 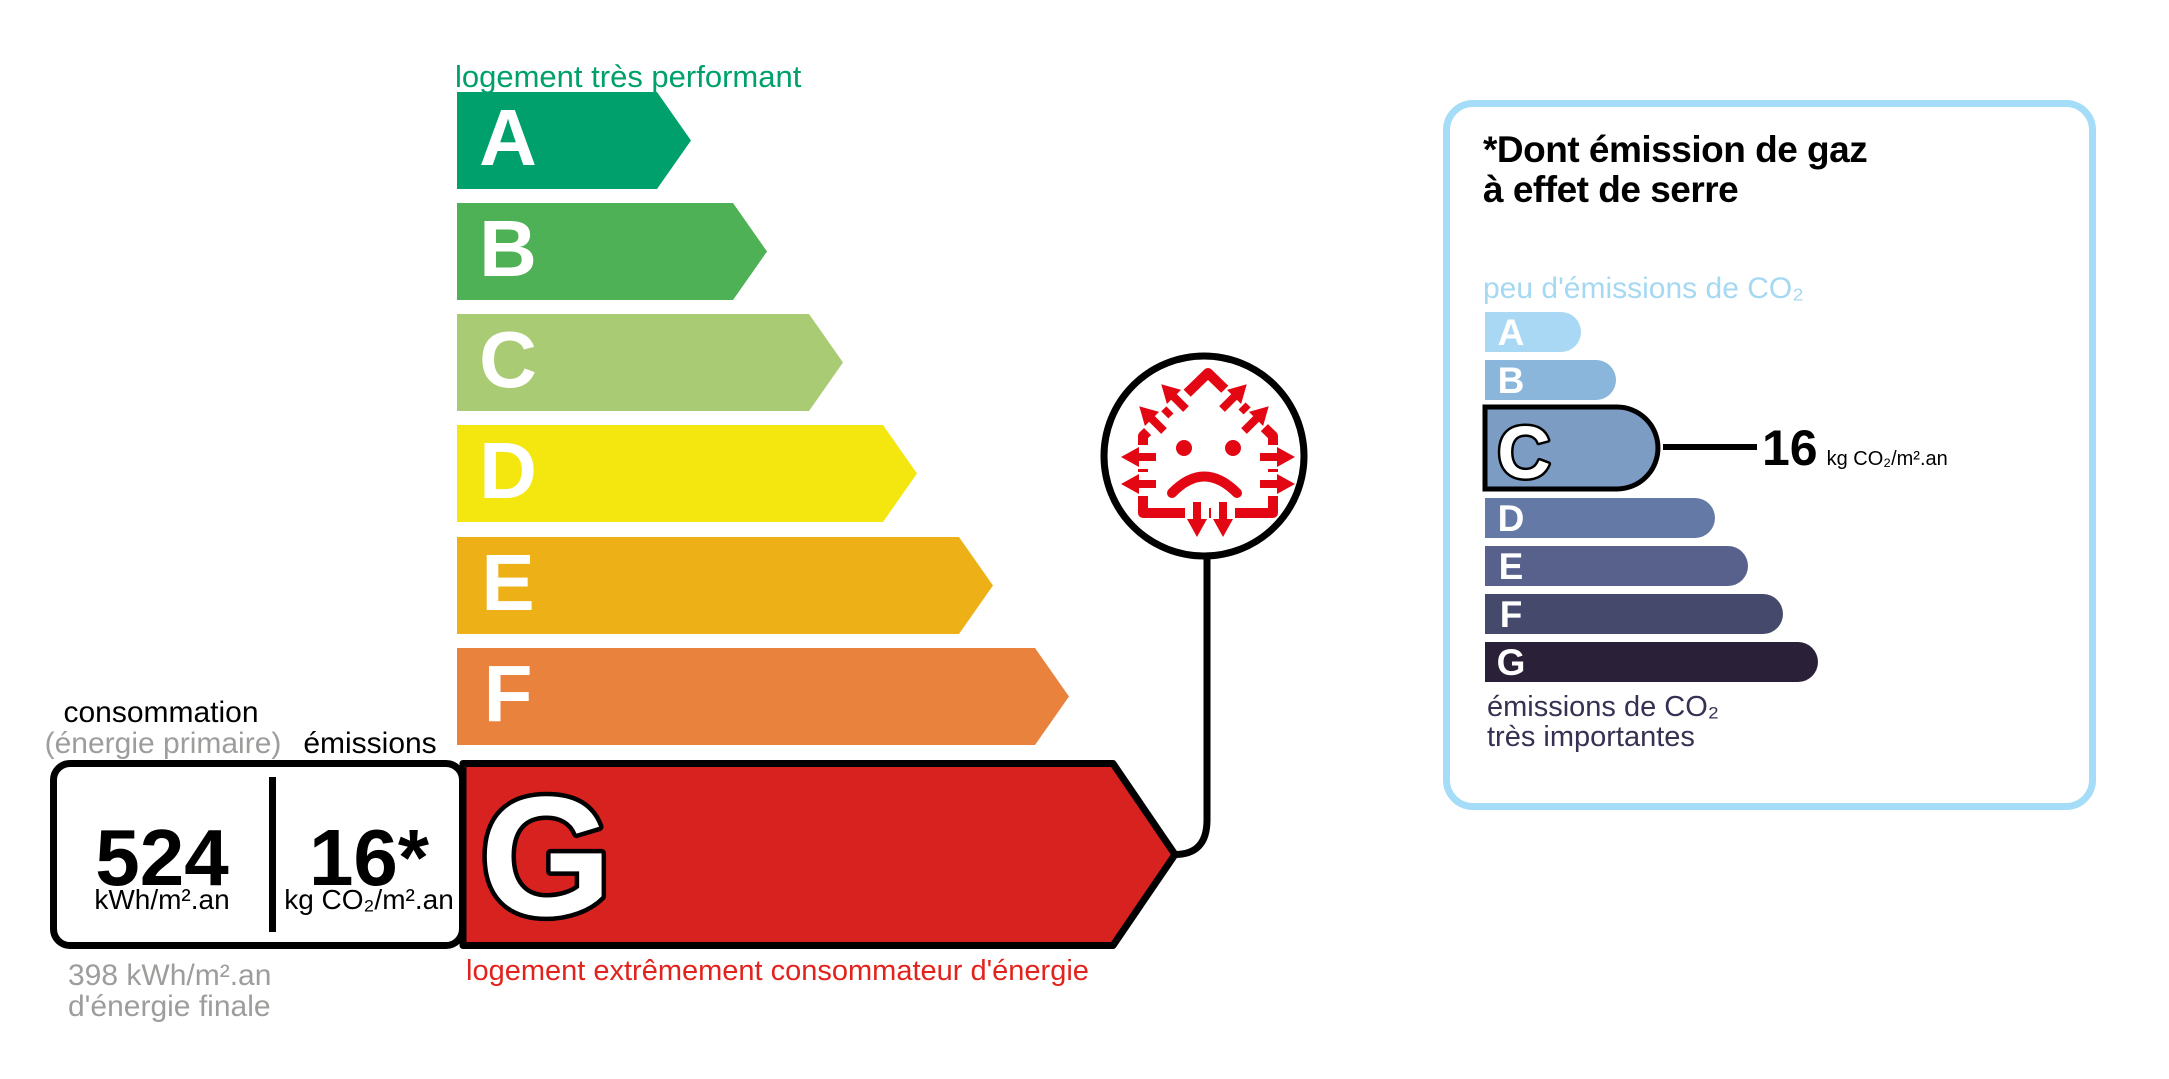 I want to click on emissions-label: émissions, so click(x=370, y=743).